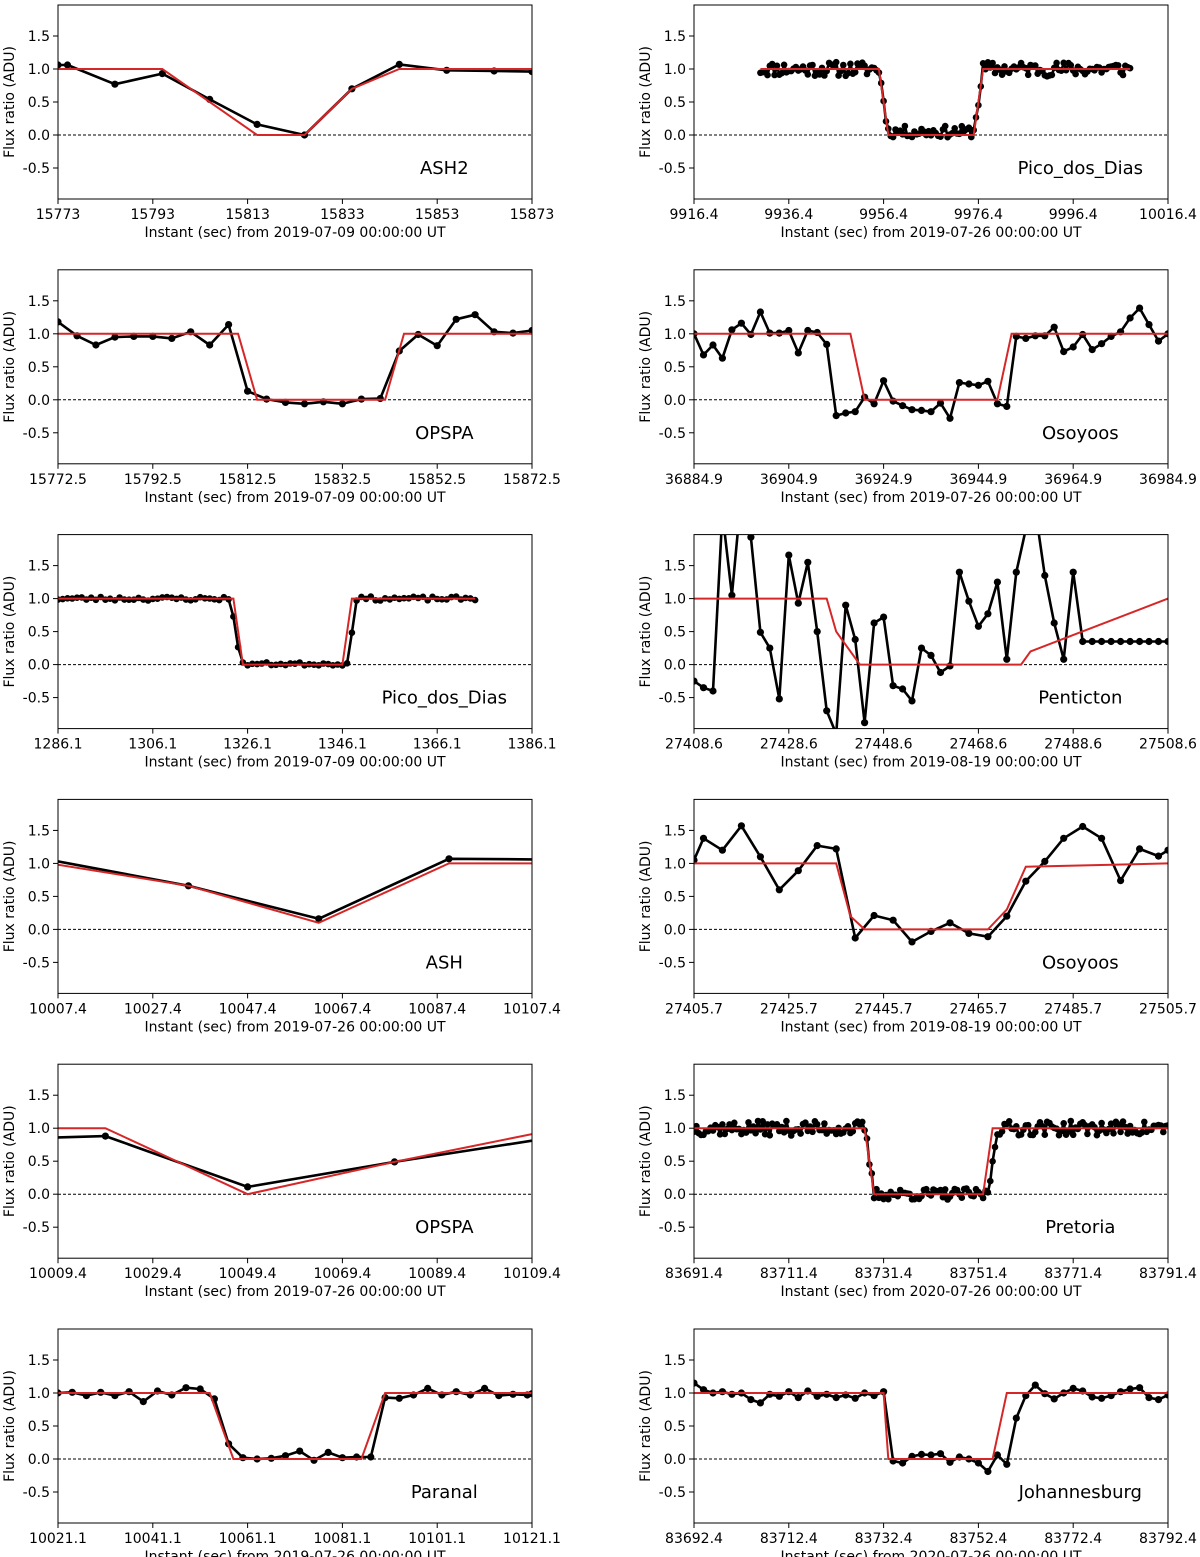 The image size is (1200, 1557). What do you see at coordinates (532, 1539) in the screenshot?
I see `x-tick-label: 10121.1` at bounding box center [532, 1539].